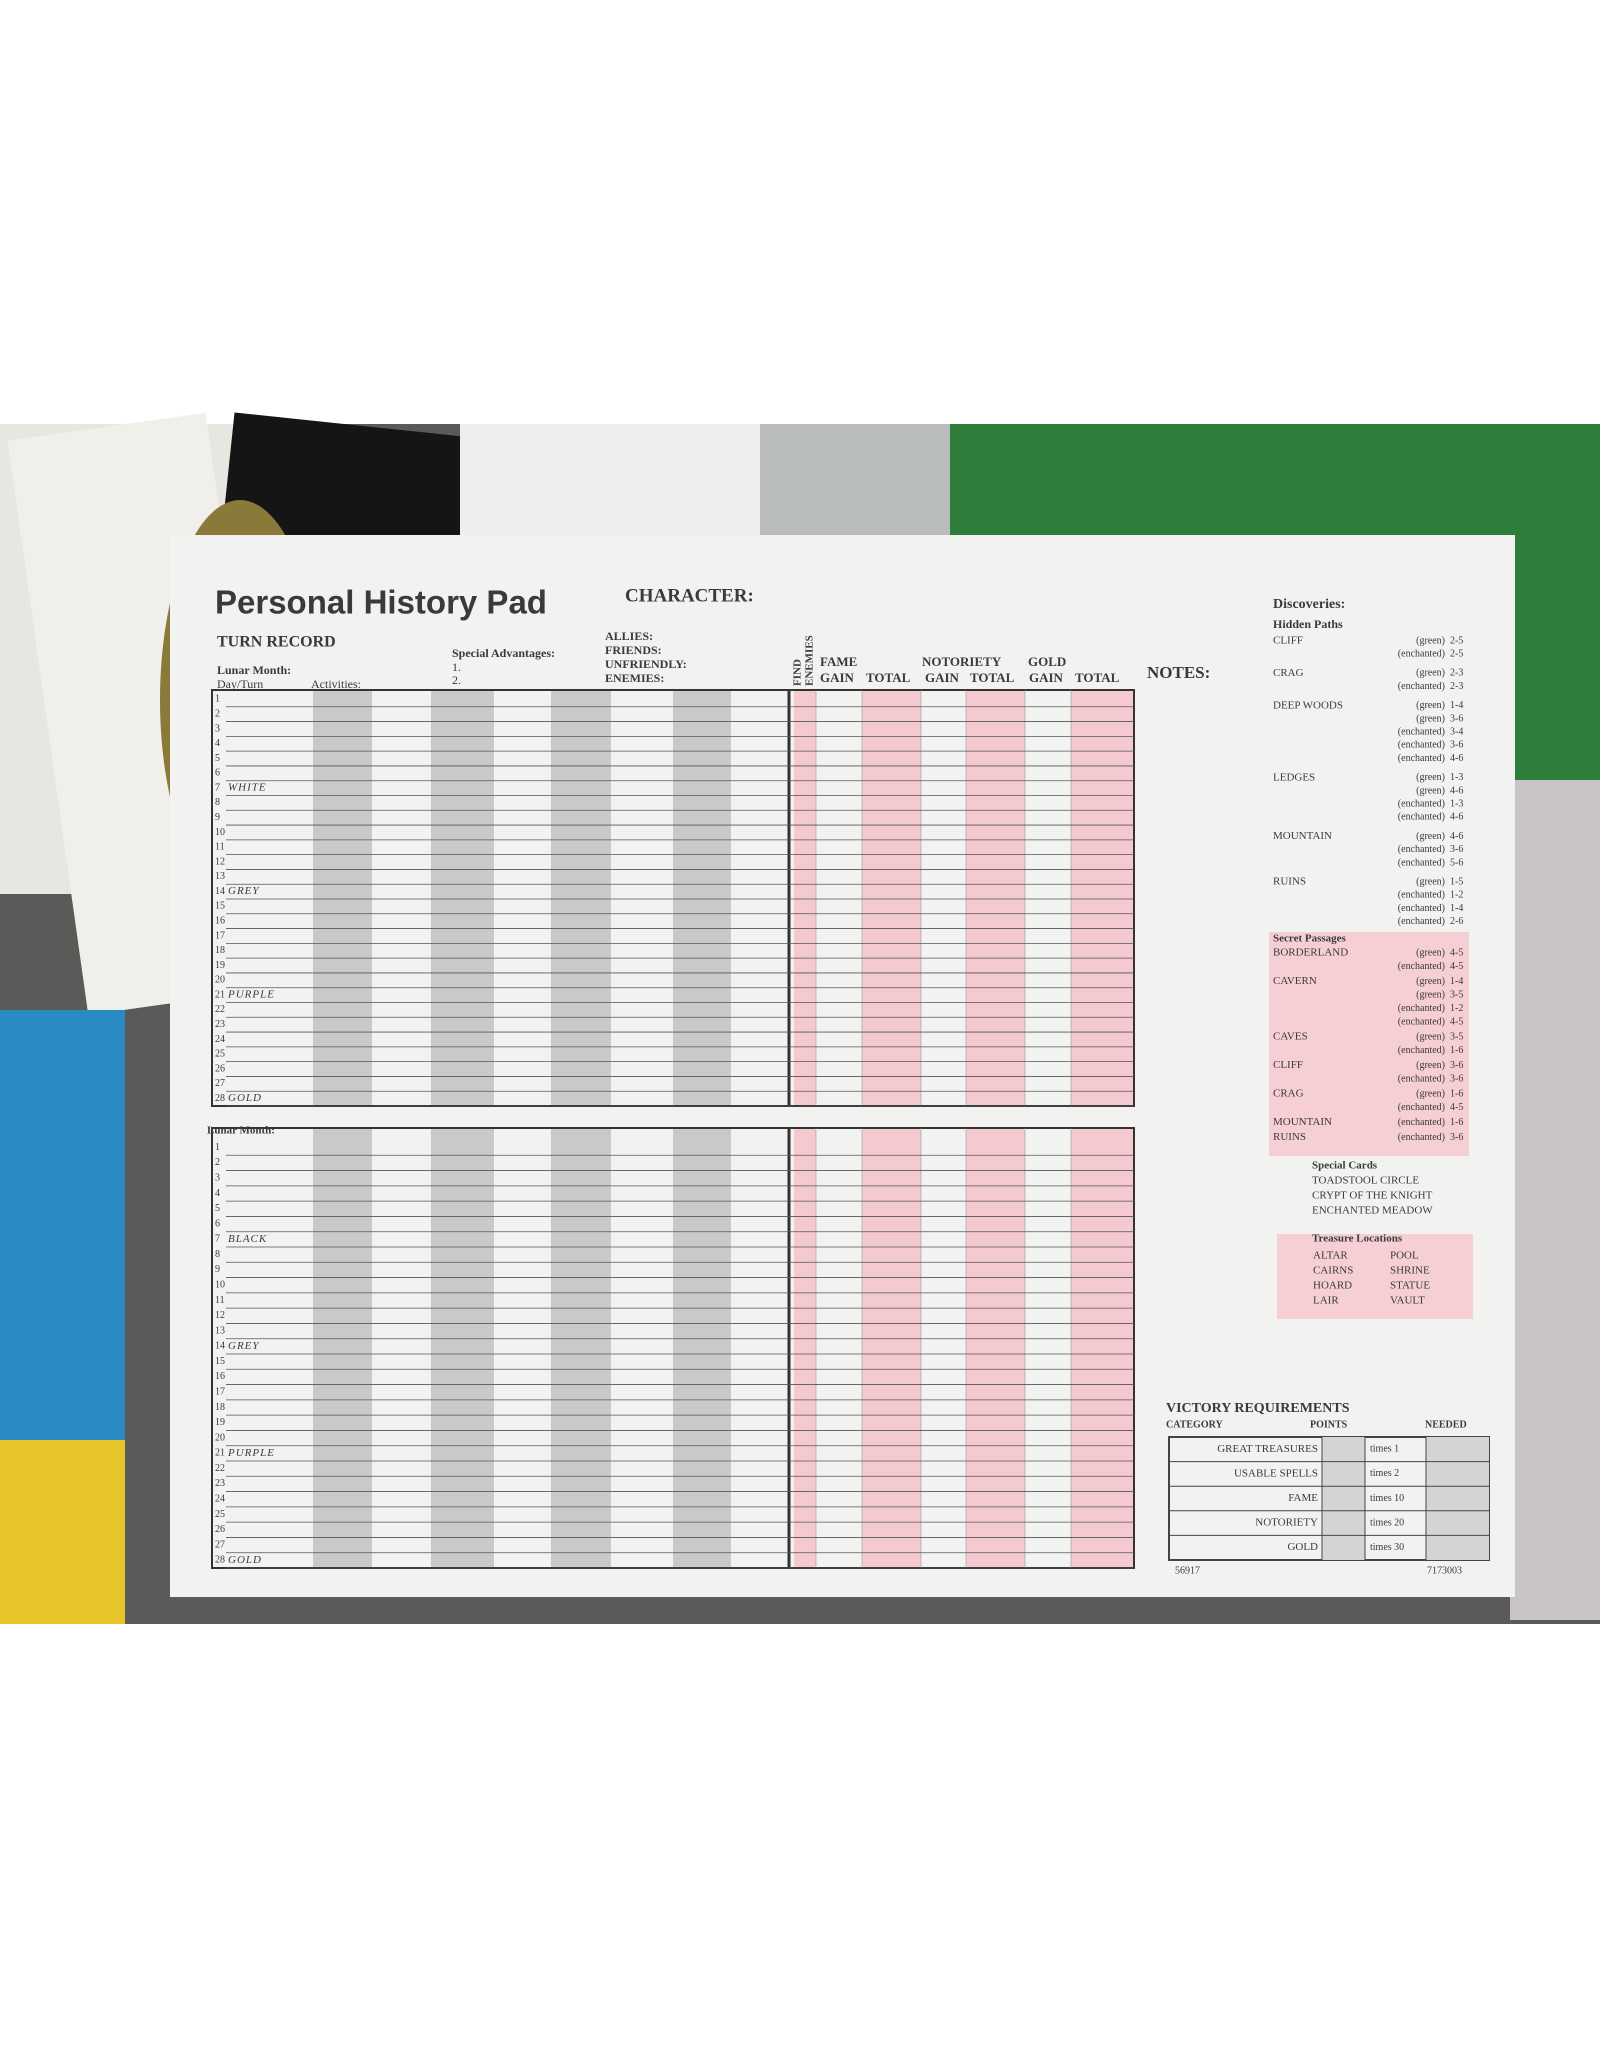 The image size is (1600, 2048). I want to click on footer-code: 7173003, so click(1444, 1570).